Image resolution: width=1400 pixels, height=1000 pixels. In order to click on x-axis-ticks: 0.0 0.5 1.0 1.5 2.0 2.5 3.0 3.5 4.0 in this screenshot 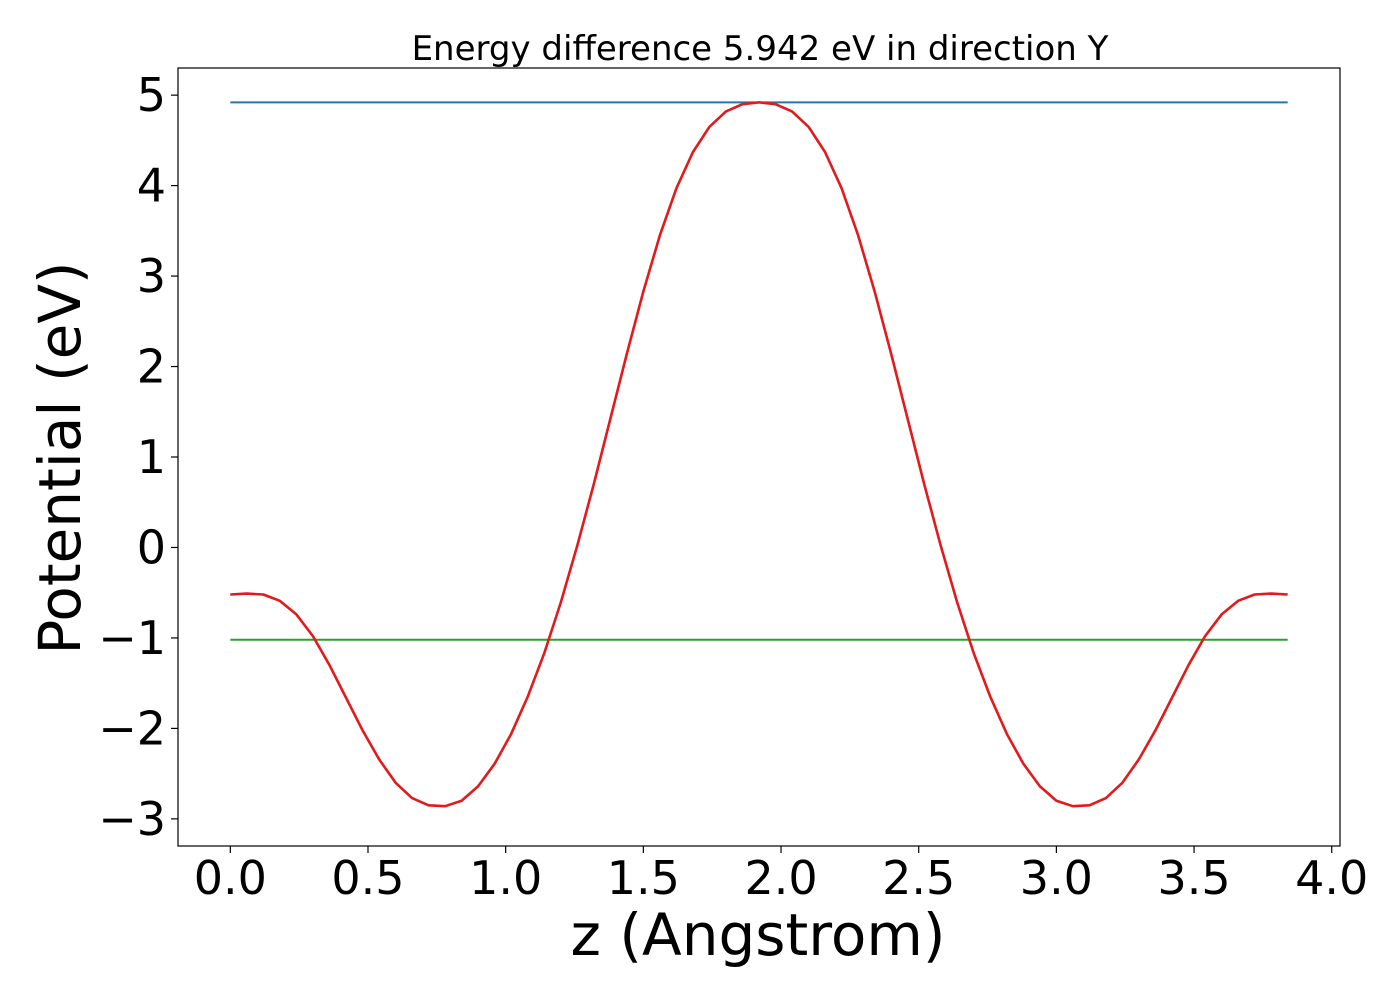, I will do `click(781, 875)`.